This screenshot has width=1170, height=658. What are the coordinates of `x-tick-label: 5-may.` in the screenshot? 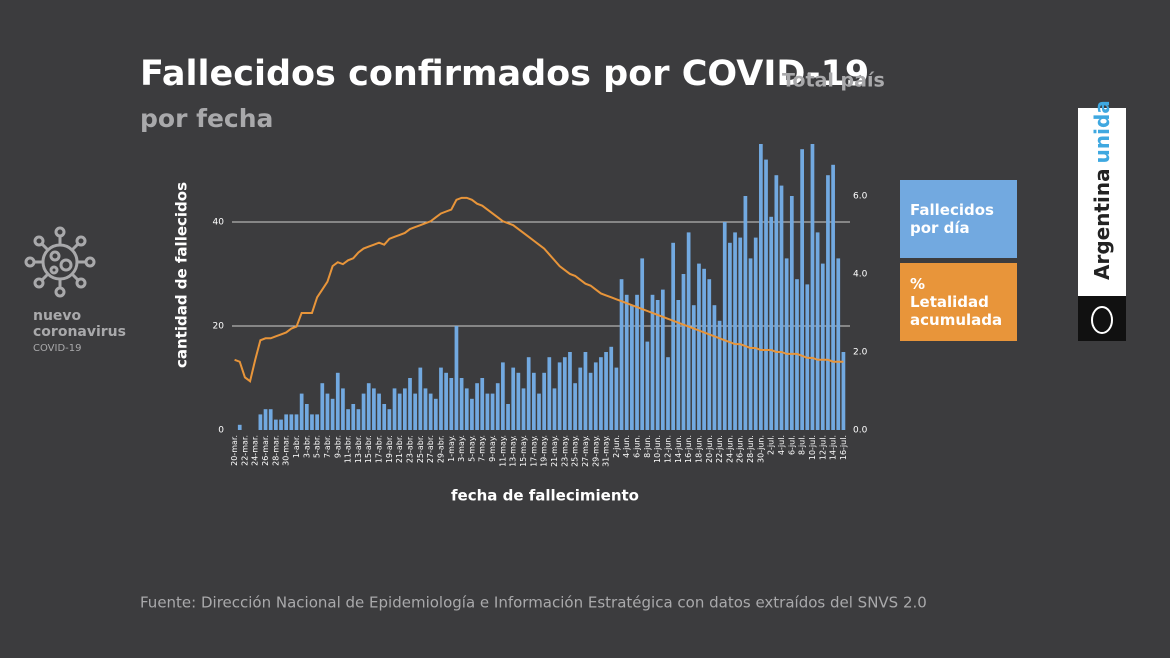 It's located at (471, 448).